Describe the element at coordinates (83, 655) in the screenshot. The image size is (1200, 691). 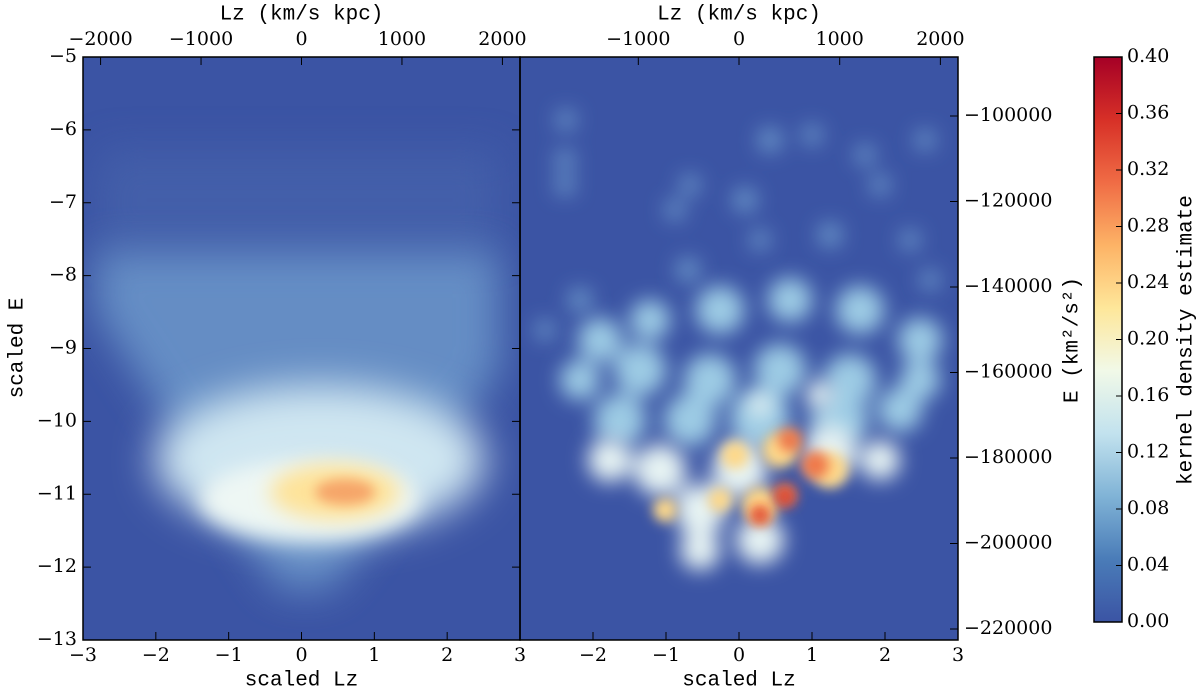
I see `x-tick-label: −3` at that location.